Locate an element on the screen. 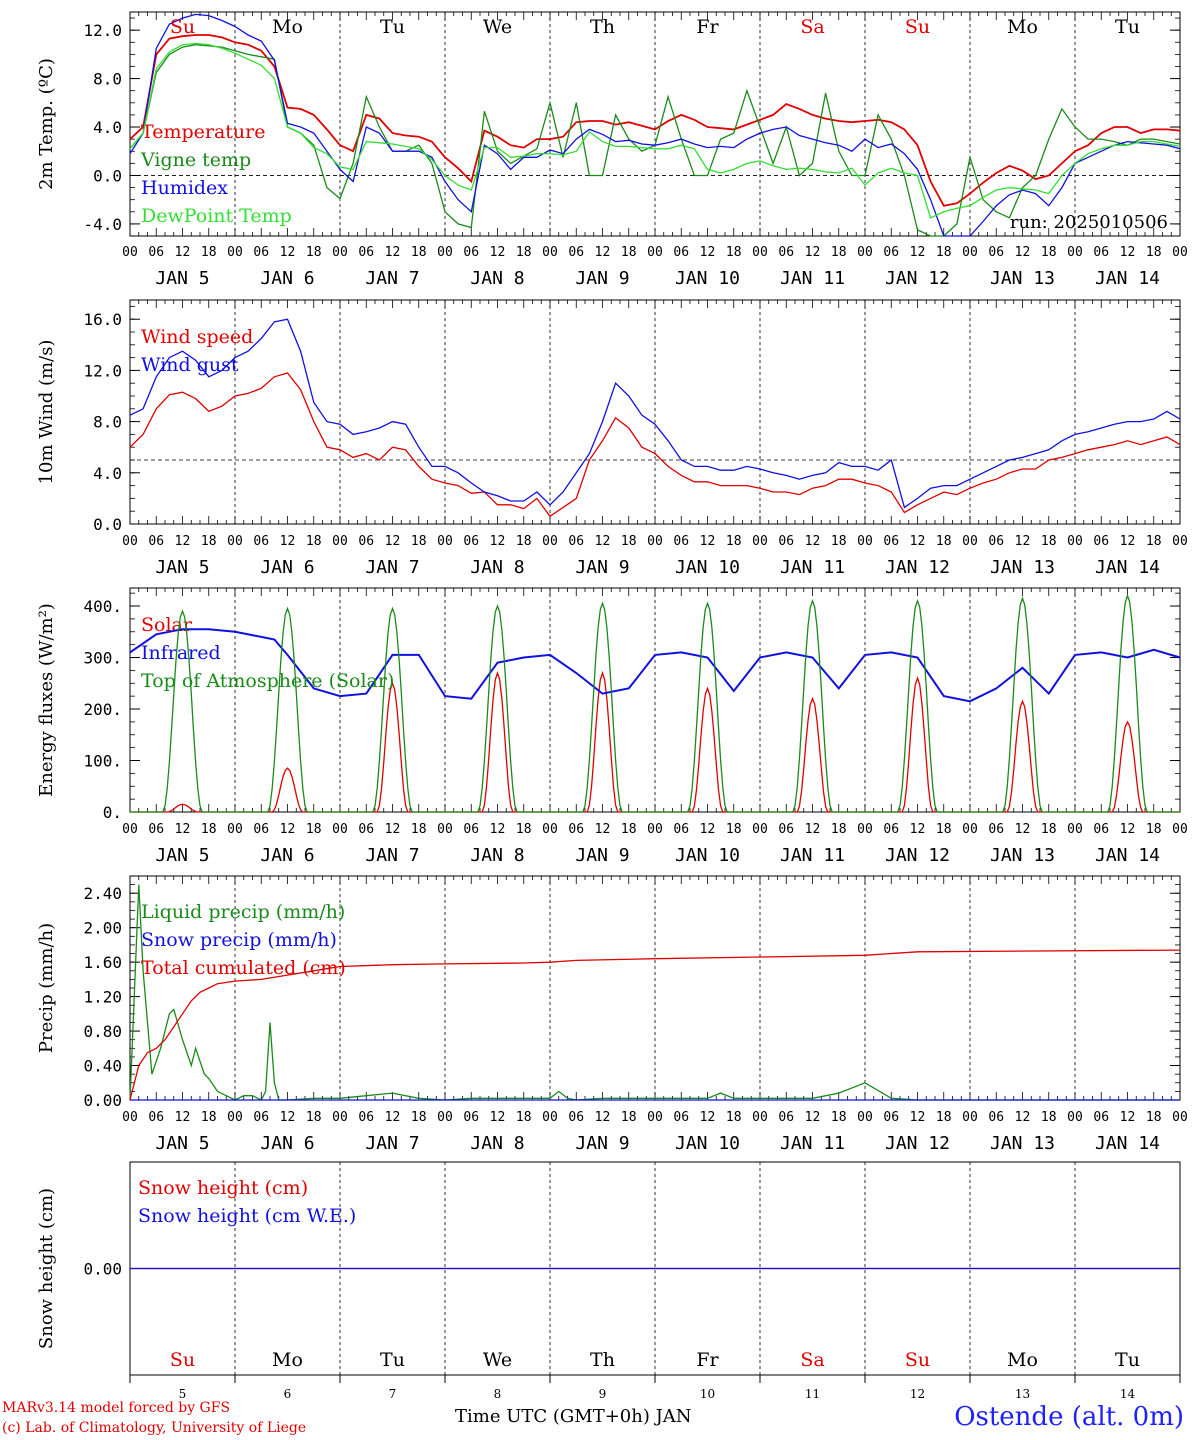  date-label: JAN 11 is located at coordinates (812, 855).